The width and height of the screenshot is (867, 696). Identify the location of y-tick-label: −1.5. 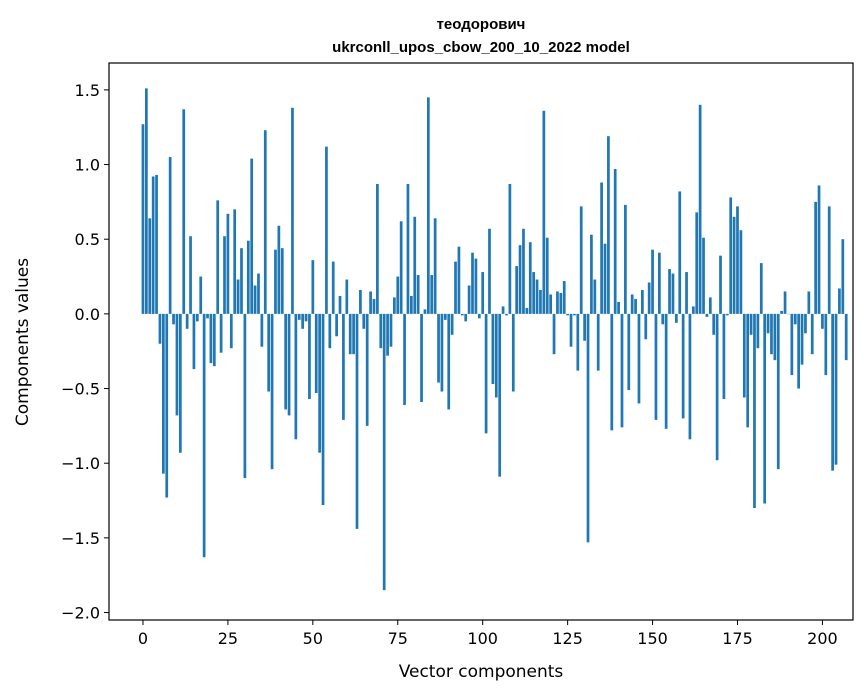
(80, 538).